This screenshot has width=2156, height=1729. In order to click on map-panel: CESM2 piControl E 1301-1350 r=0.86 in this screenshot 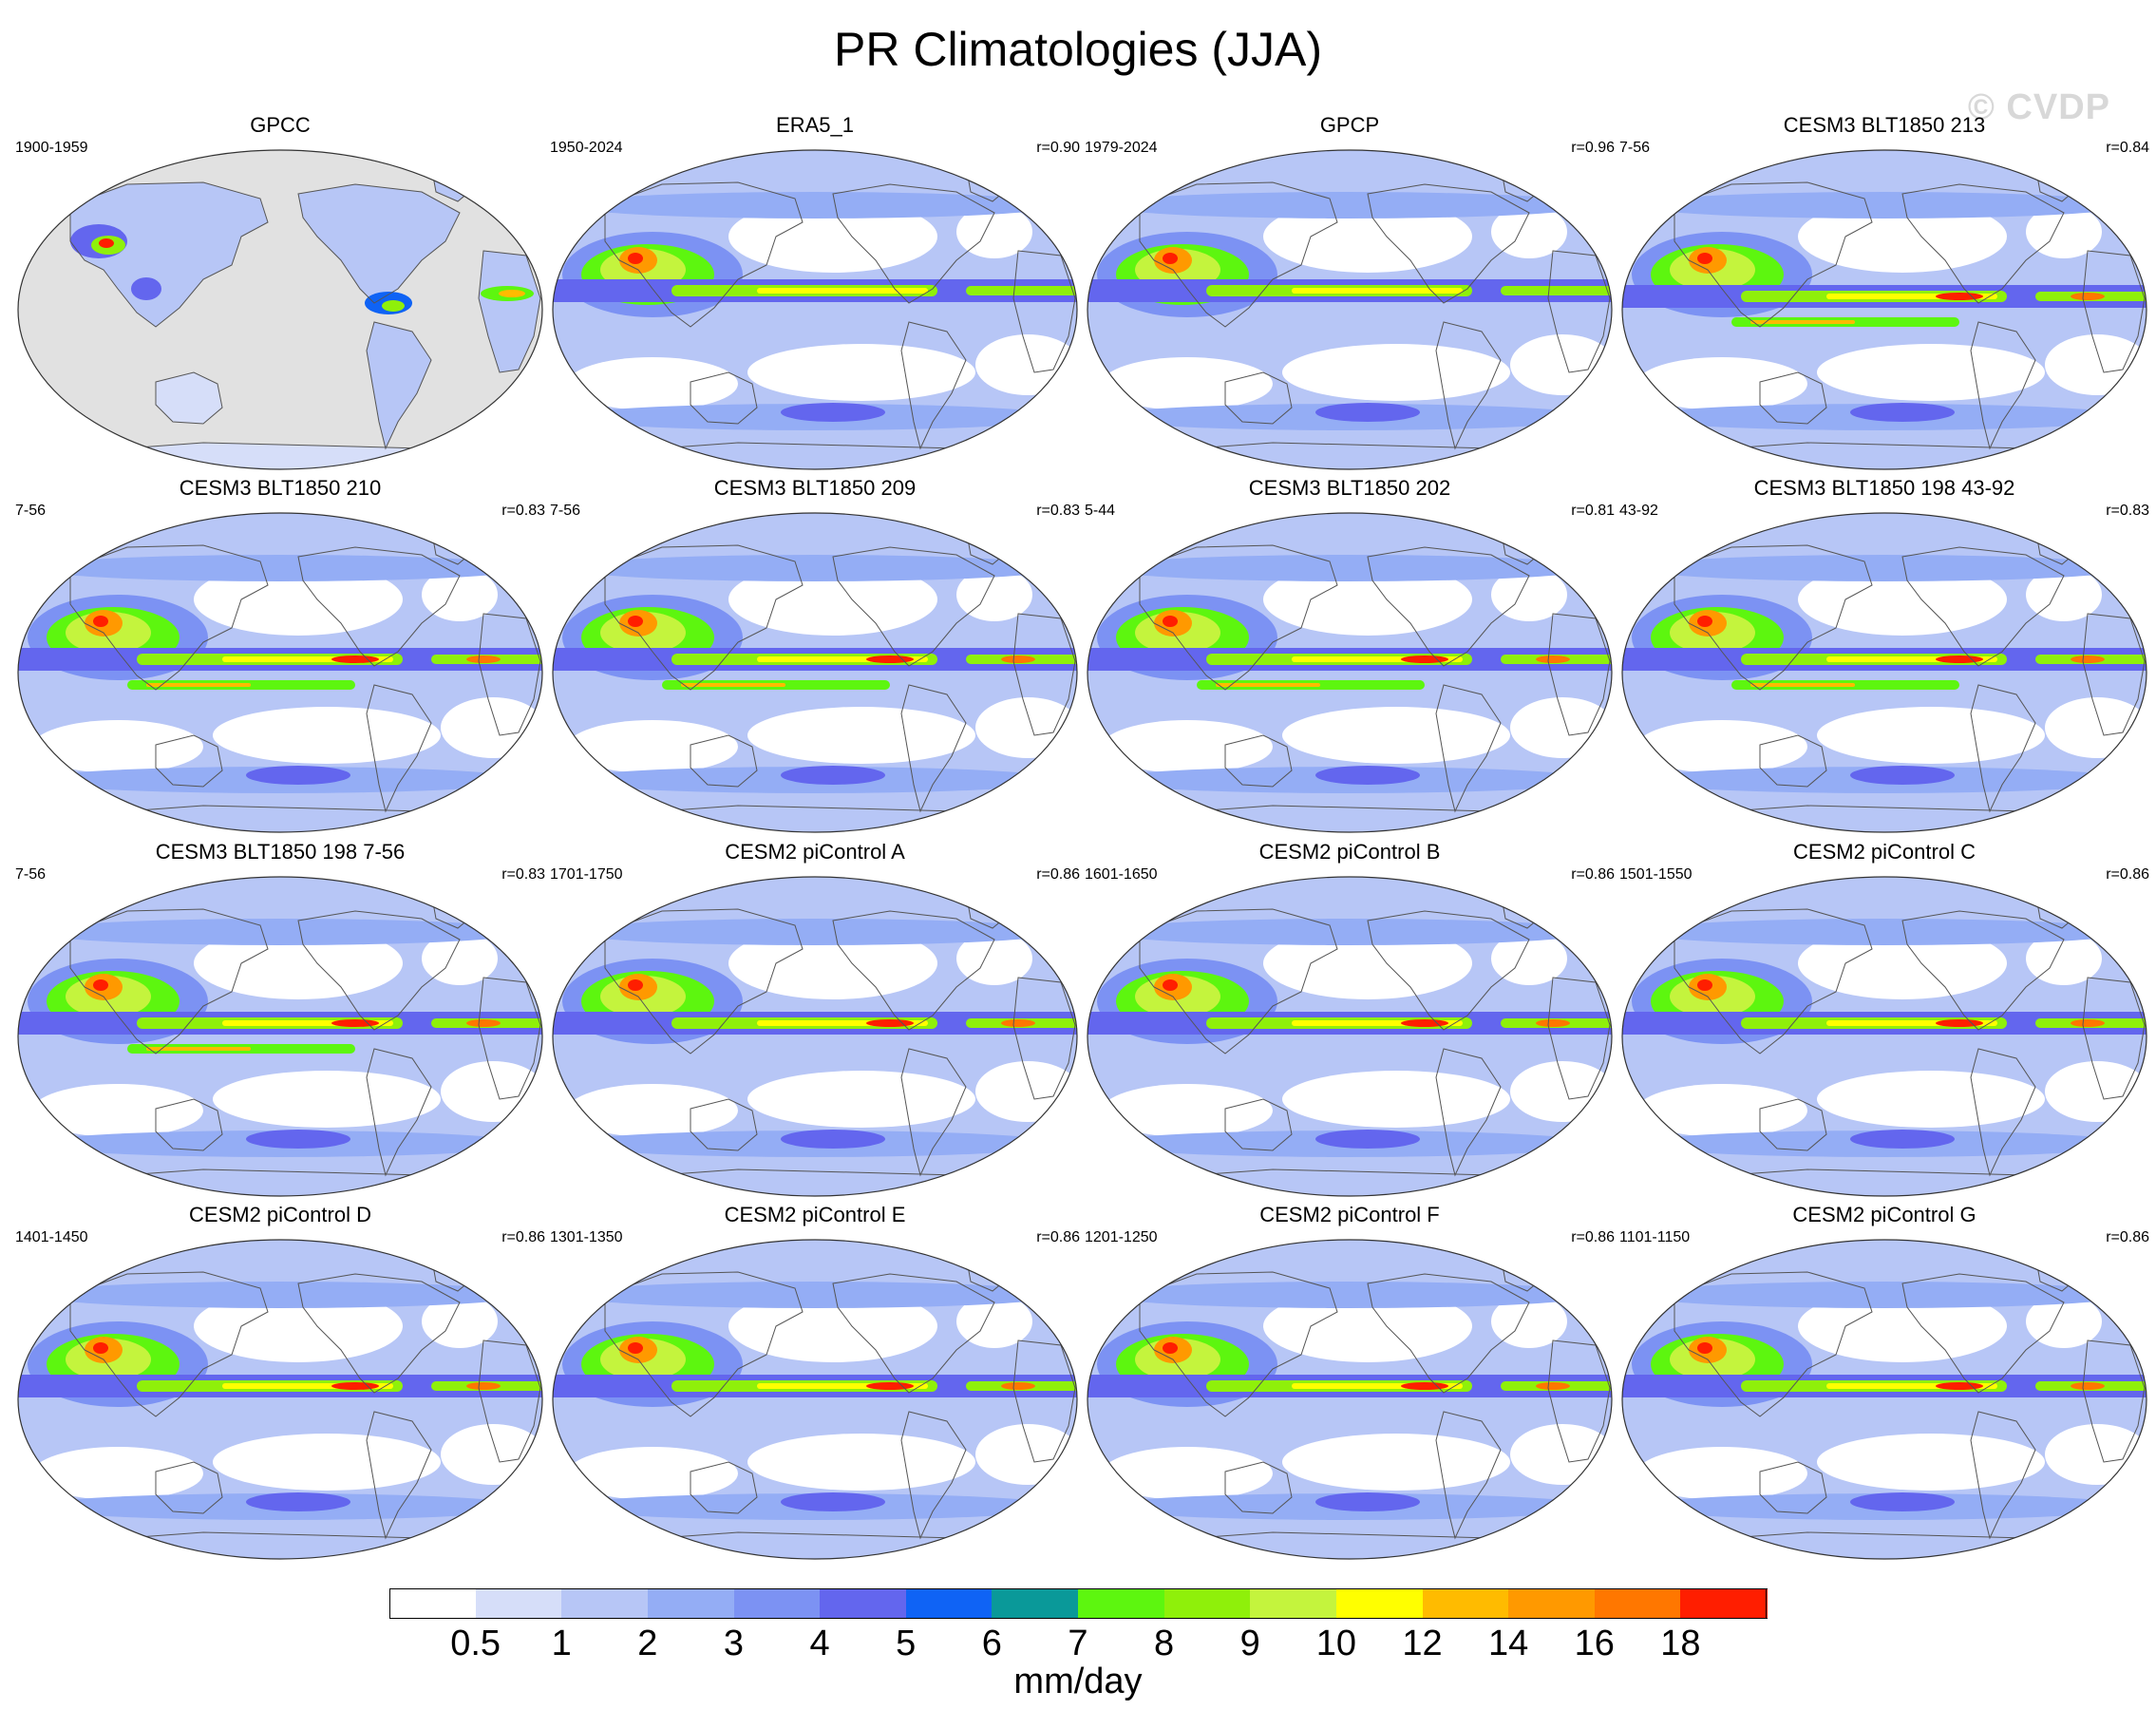, I will do `click(815, 1382)`.